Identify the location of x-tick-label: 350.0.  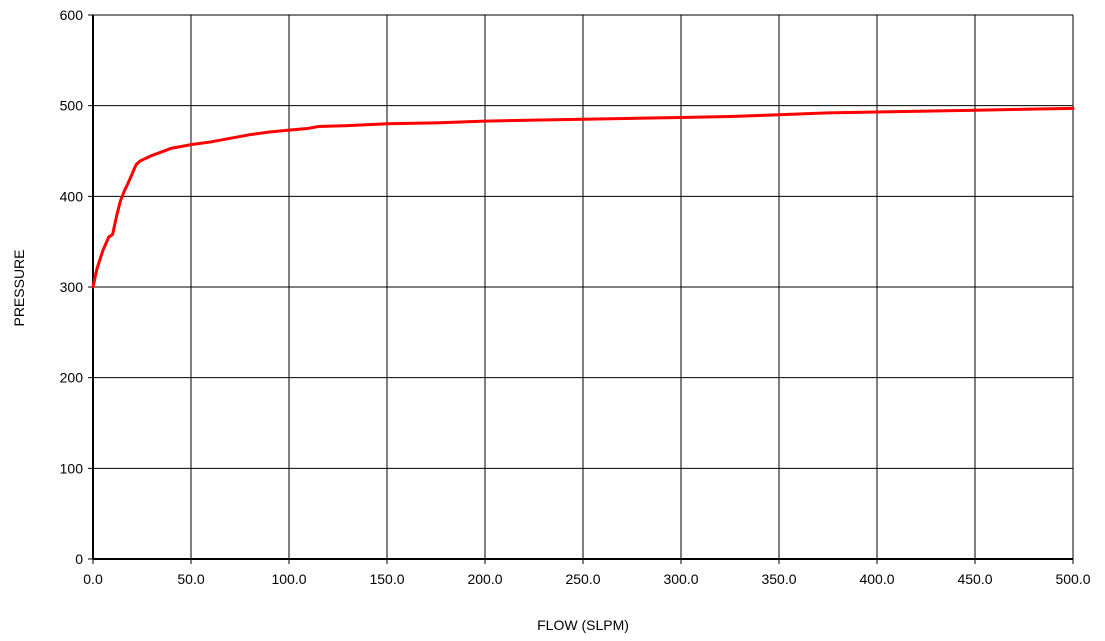
(778, 579).